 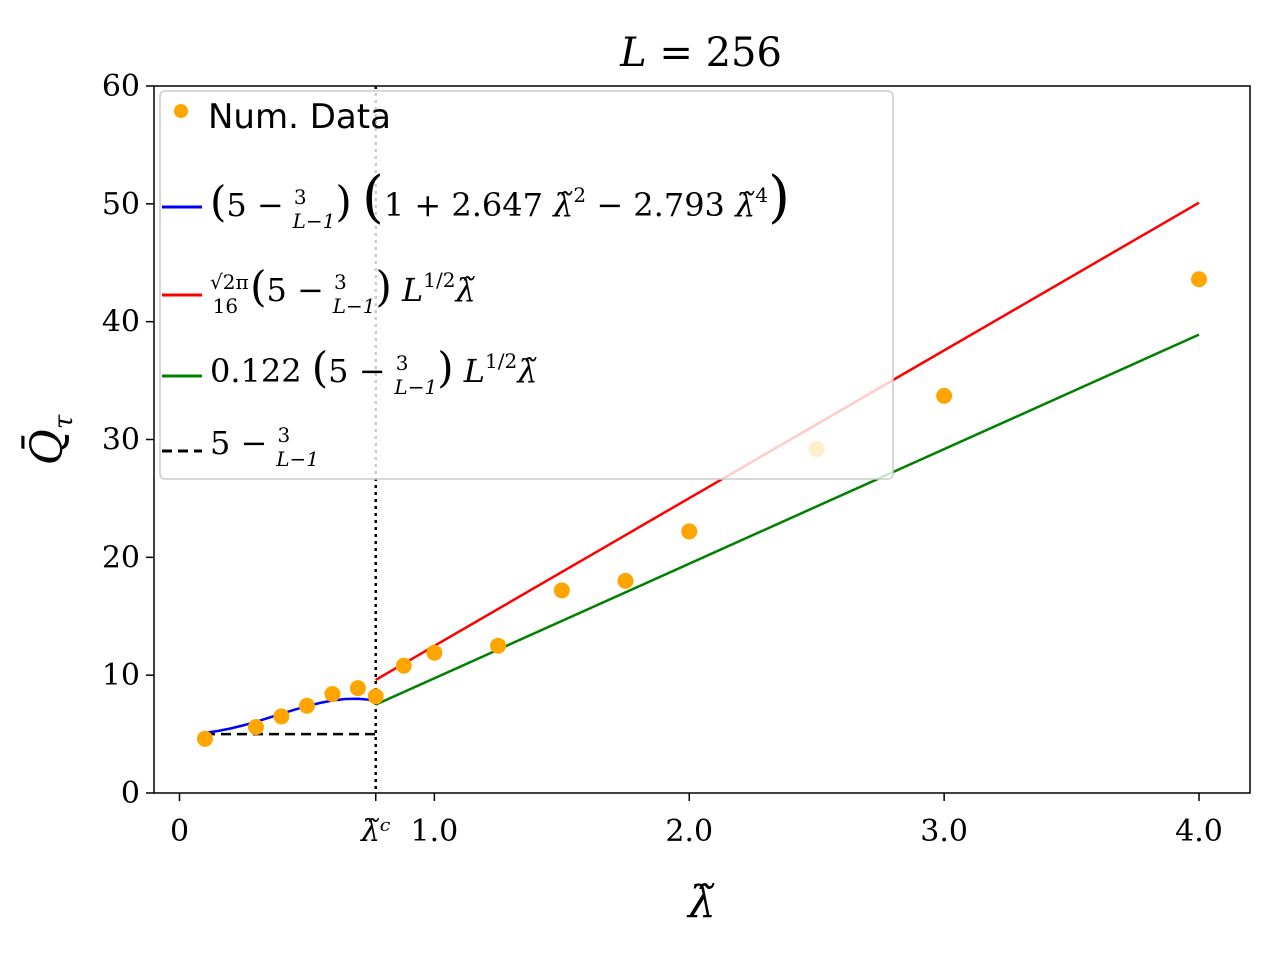 What do you see at coordinates (121, 204) in the screenshot?
I see `y-tick-label: 50` at bounding box center [121, 204].